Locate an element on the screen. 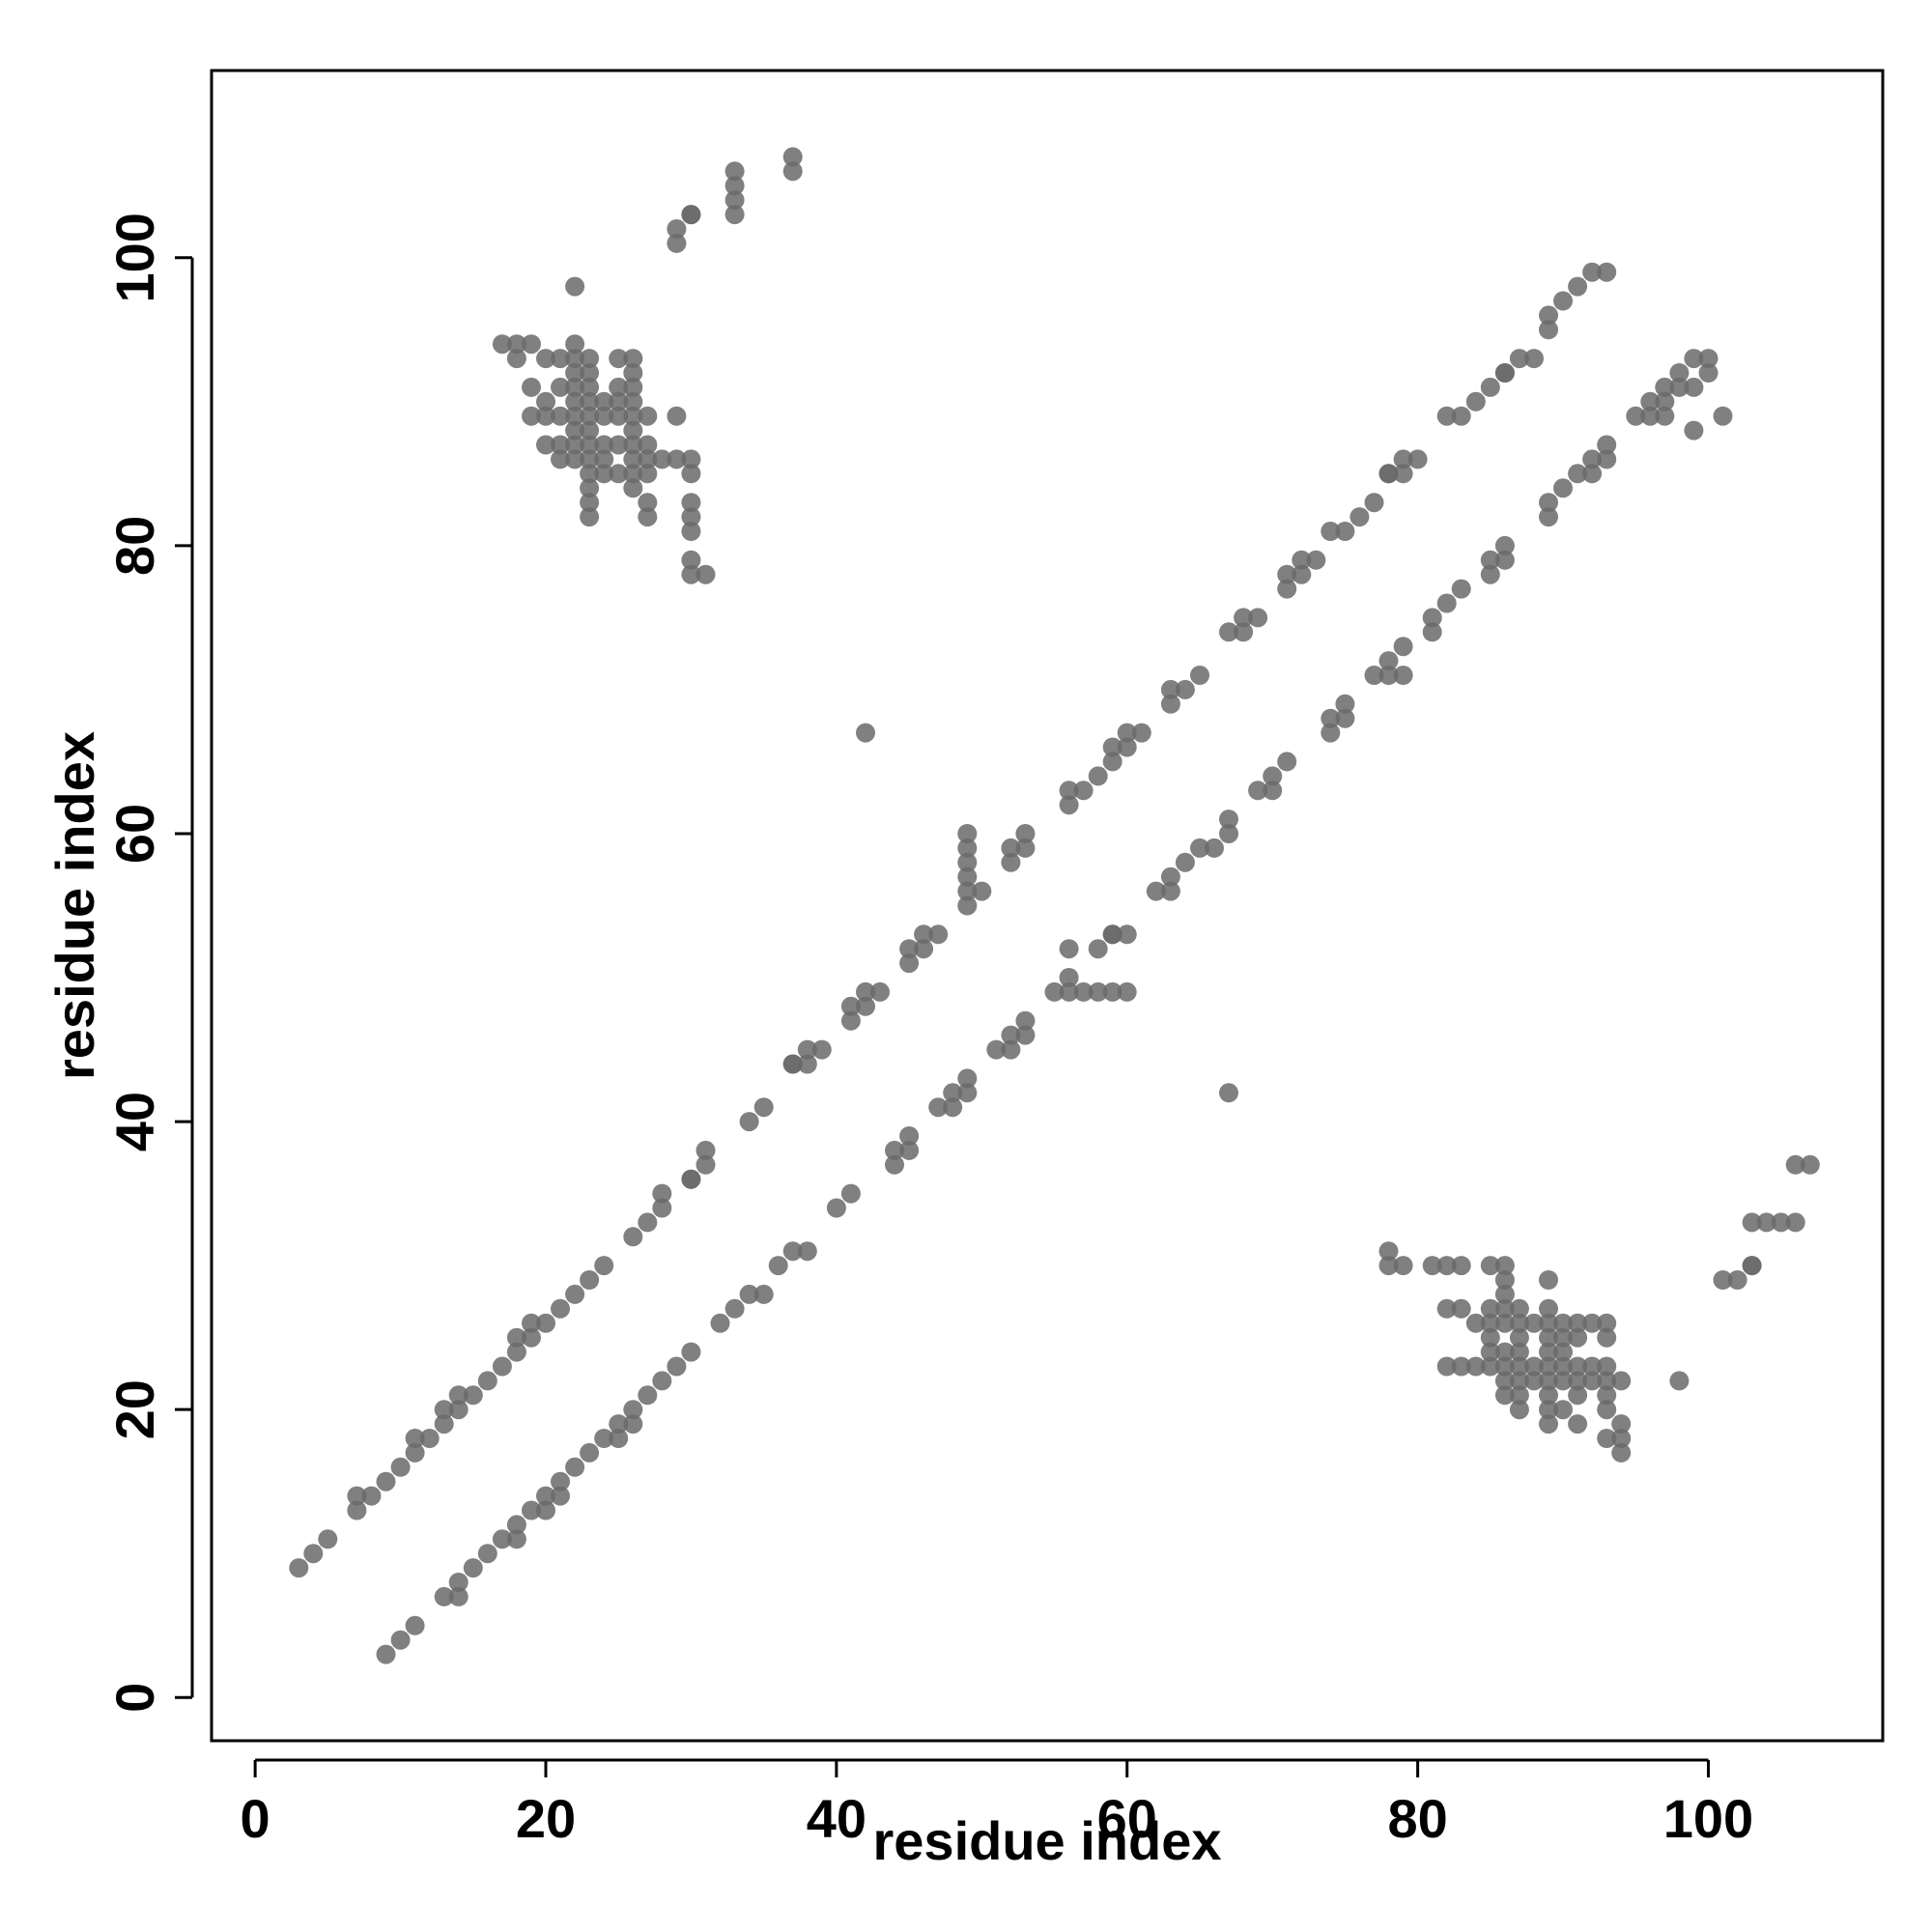  y-tick-label: 0 is located at coordinates (134, 1698).